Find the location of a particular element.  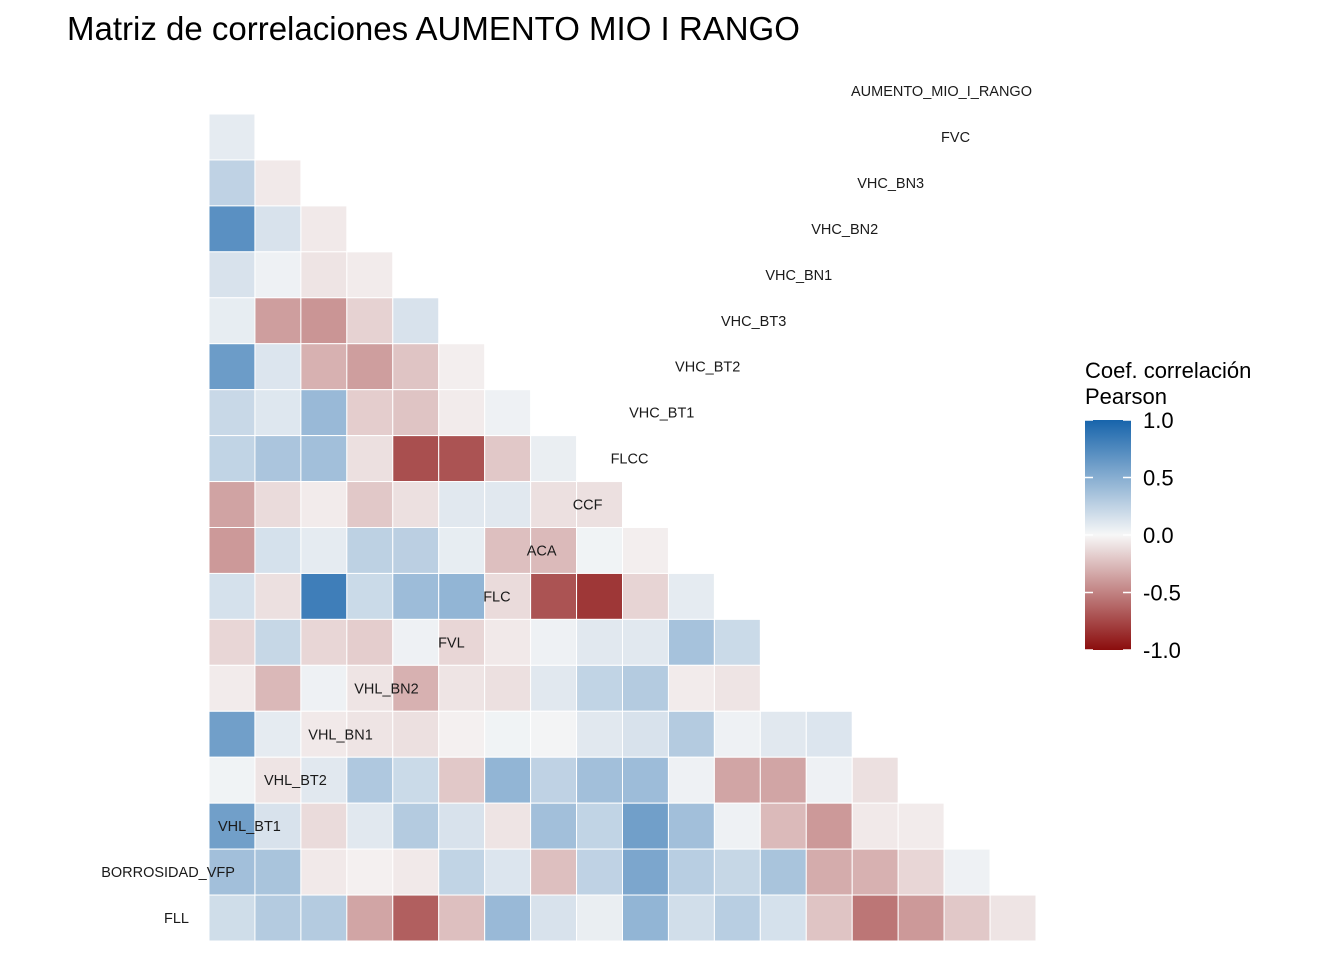

variable-label: CCF is located at coordinates (588, 506).